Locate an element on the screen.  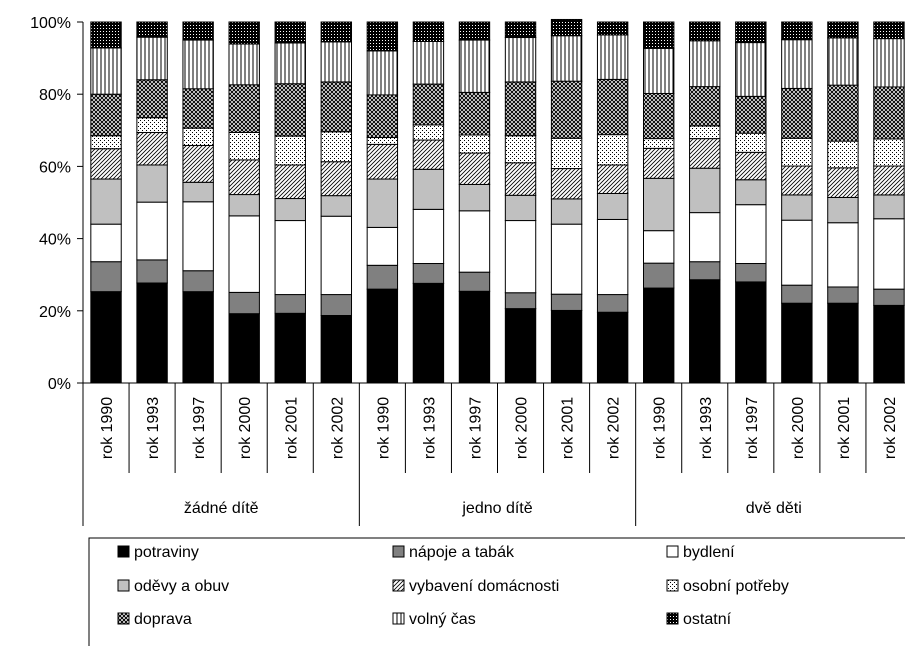
x-tick-label: rok 2002 is located at coordinates (614, 428).